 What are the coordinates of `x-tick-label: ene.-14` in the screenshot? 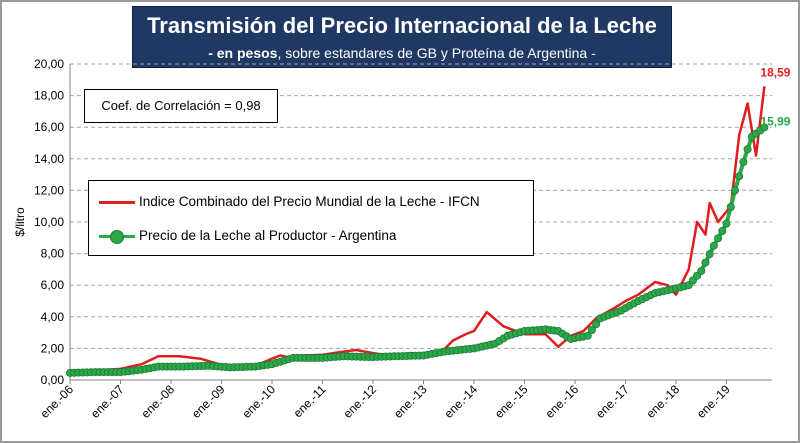 It's located at (460, 401).